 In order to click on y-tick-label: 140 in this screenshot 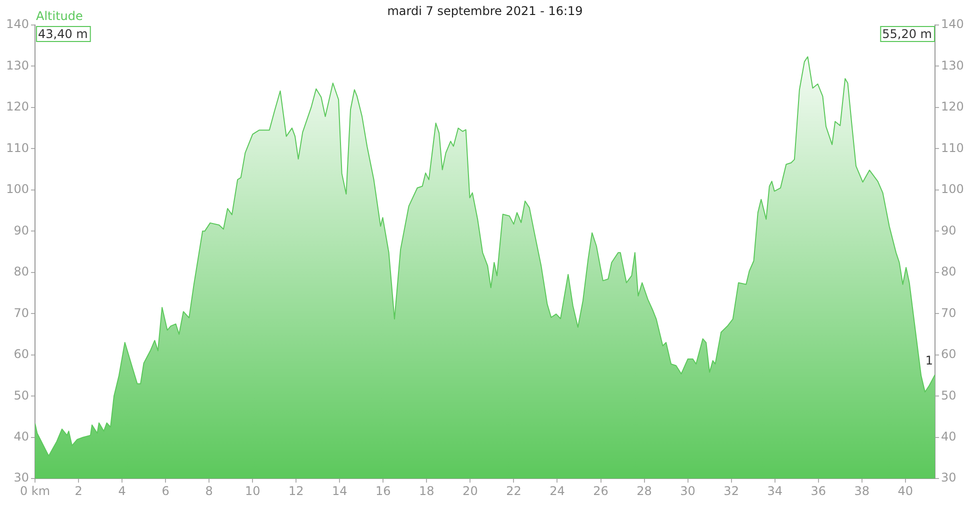, I will do `click(17, 24)`.